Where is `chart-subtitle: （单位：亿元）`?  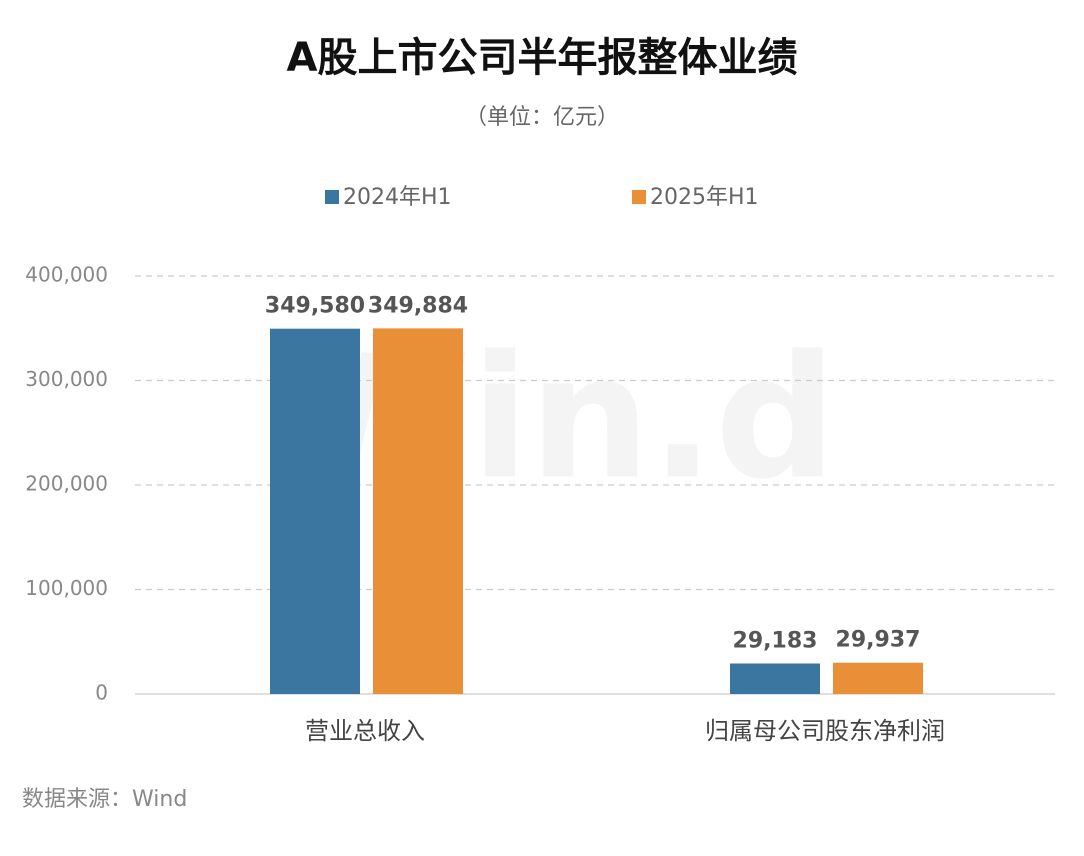
chart-subtitle: （单位：亿元） is located at coordinates (542, 117).